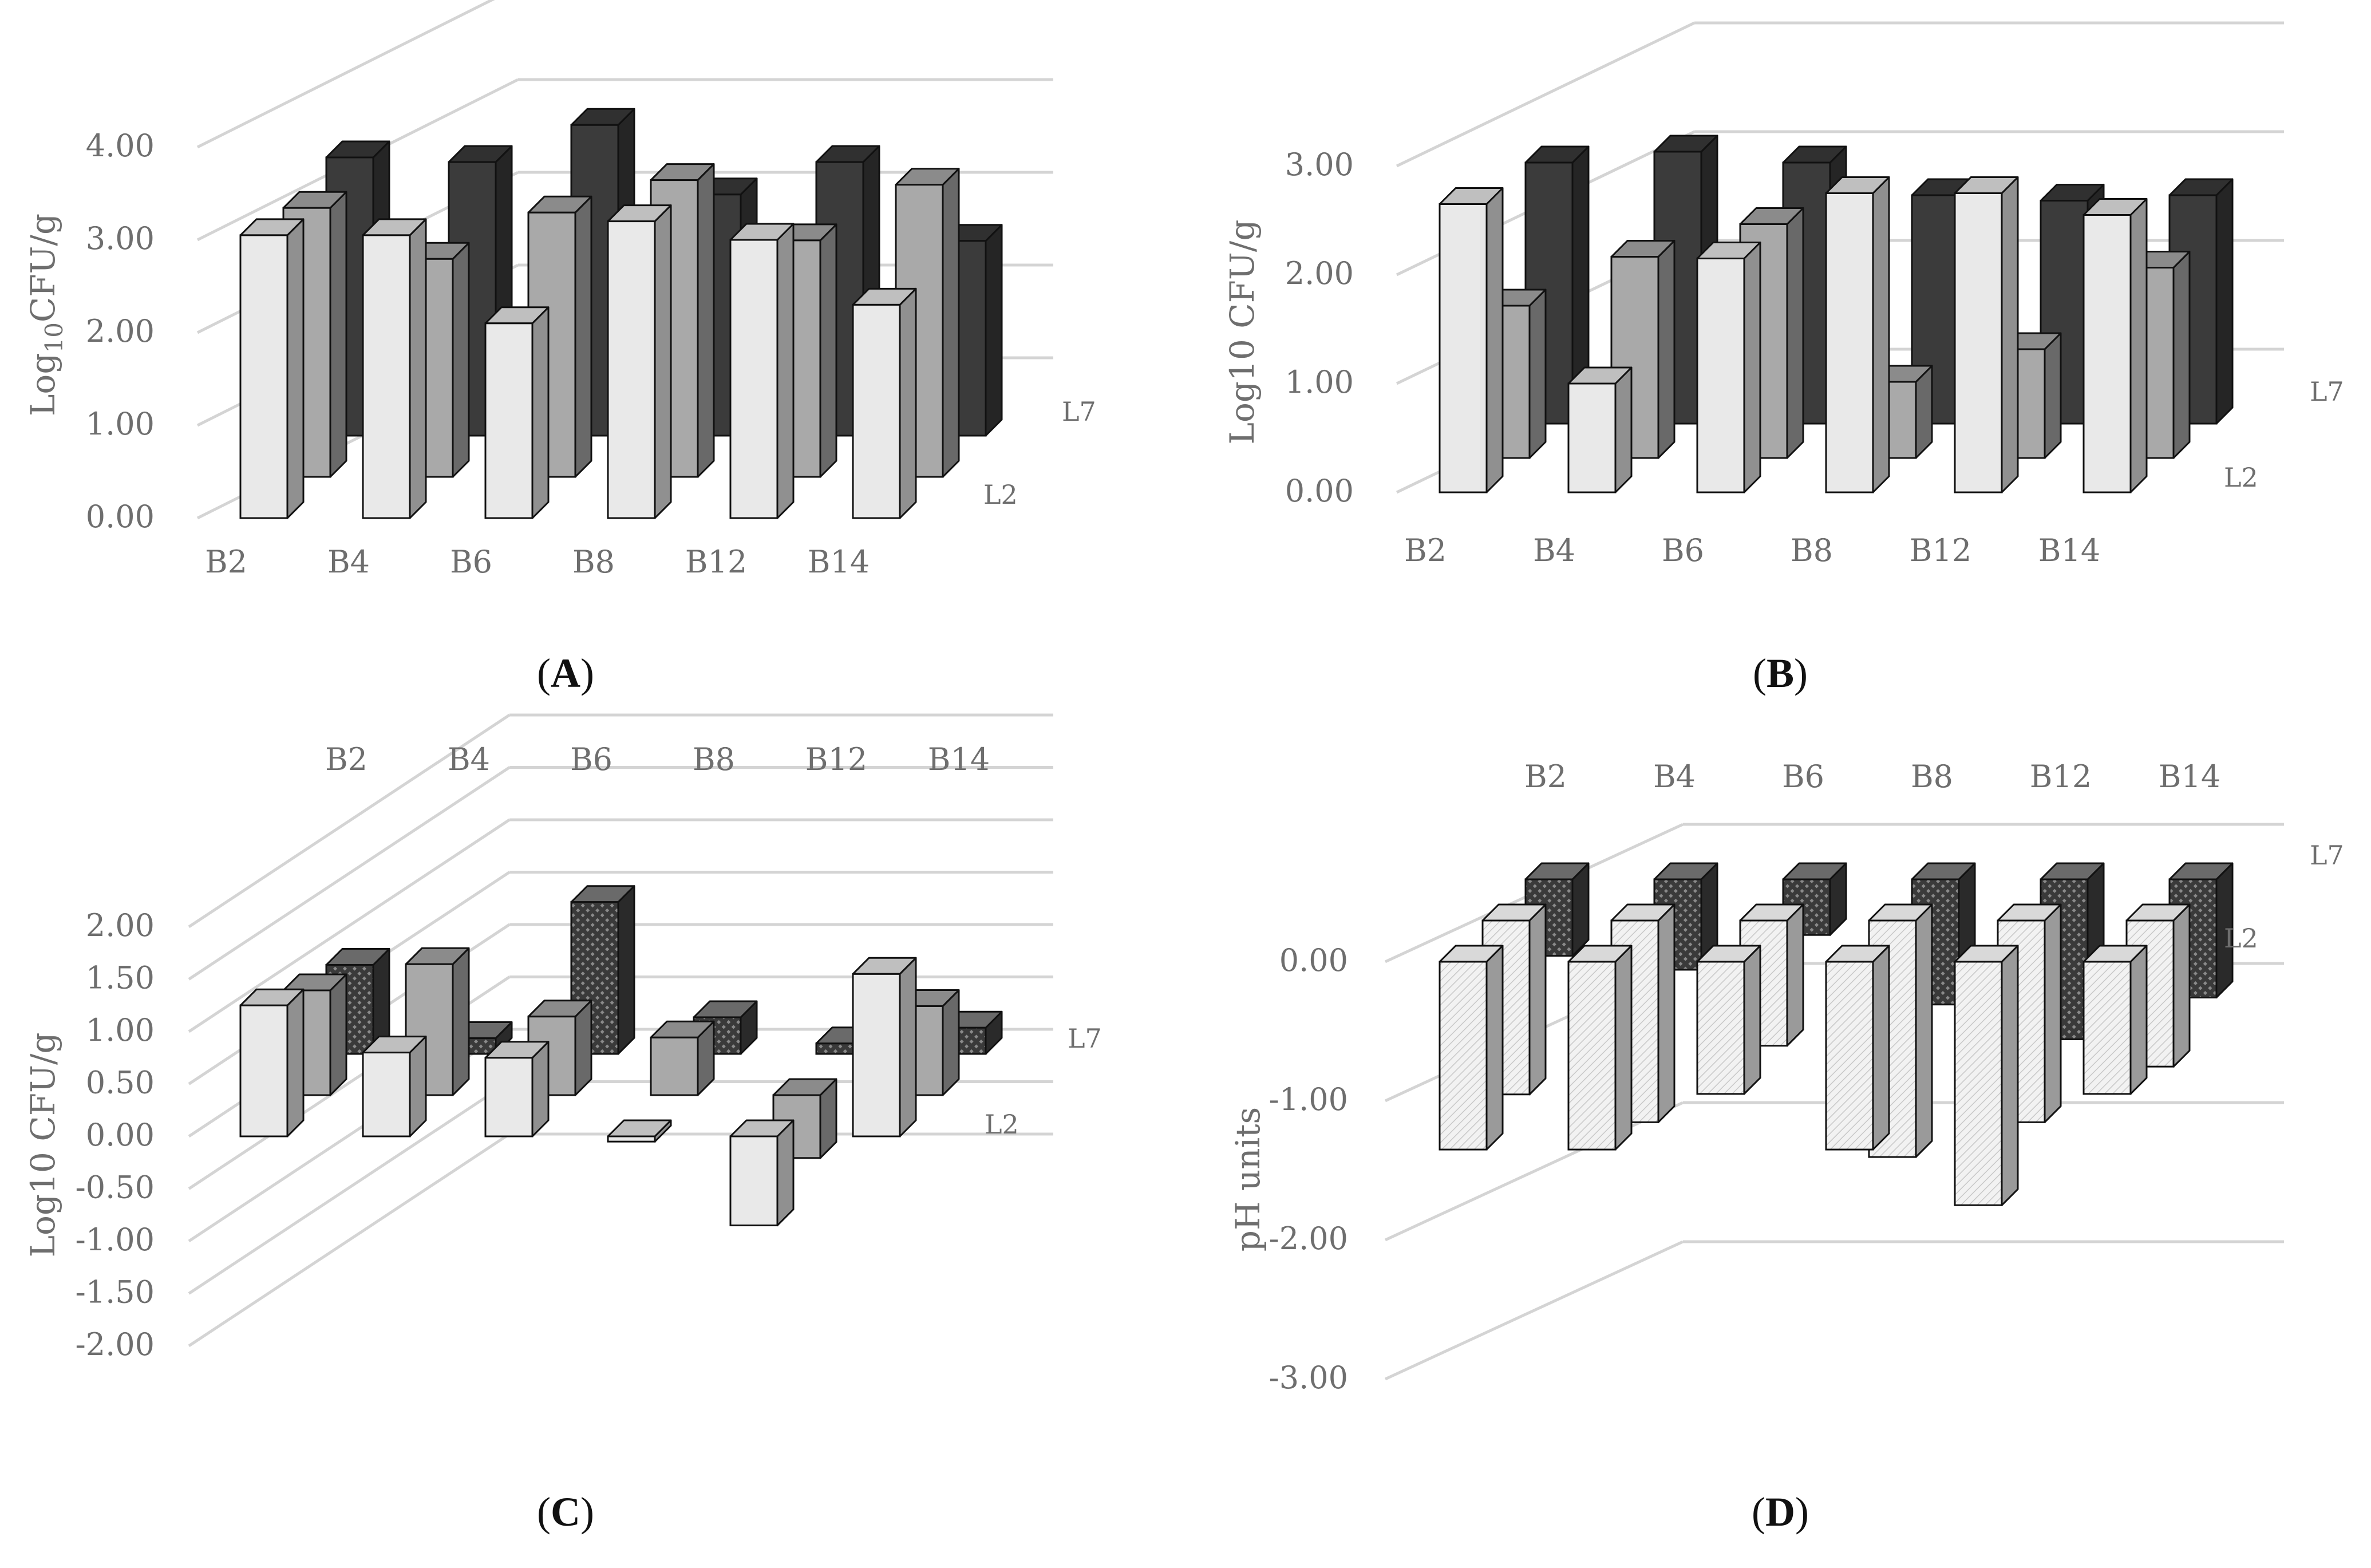 Image resolution: width=2371 pixels, height=1568 pixels. I want to click on y-axis-label: Log10CFU/g, so click(45, 315).